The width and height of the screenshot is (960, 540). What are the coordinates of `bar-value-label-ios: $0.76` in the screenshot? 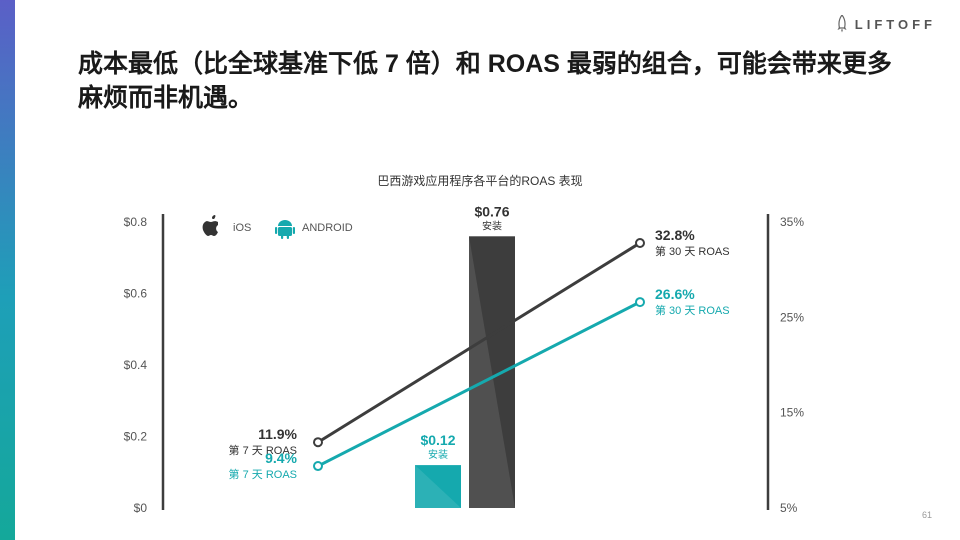 It's located at (491, 211).